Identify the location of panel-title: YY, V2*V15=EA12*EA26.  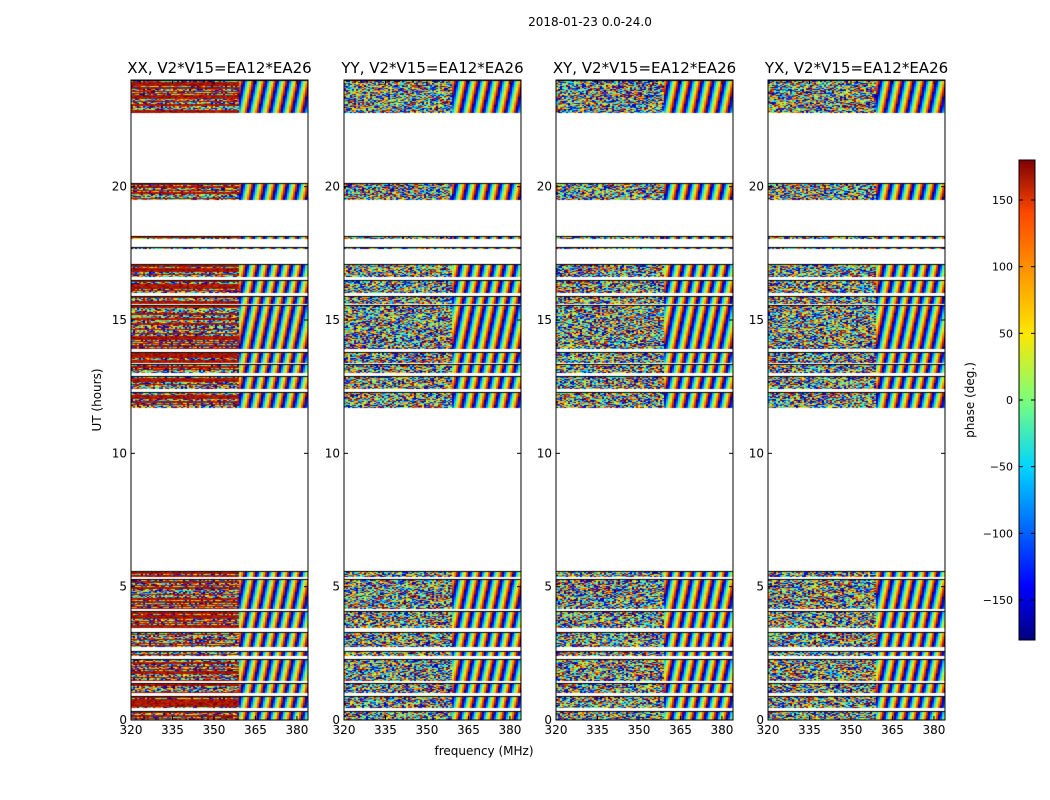
(431, 68).